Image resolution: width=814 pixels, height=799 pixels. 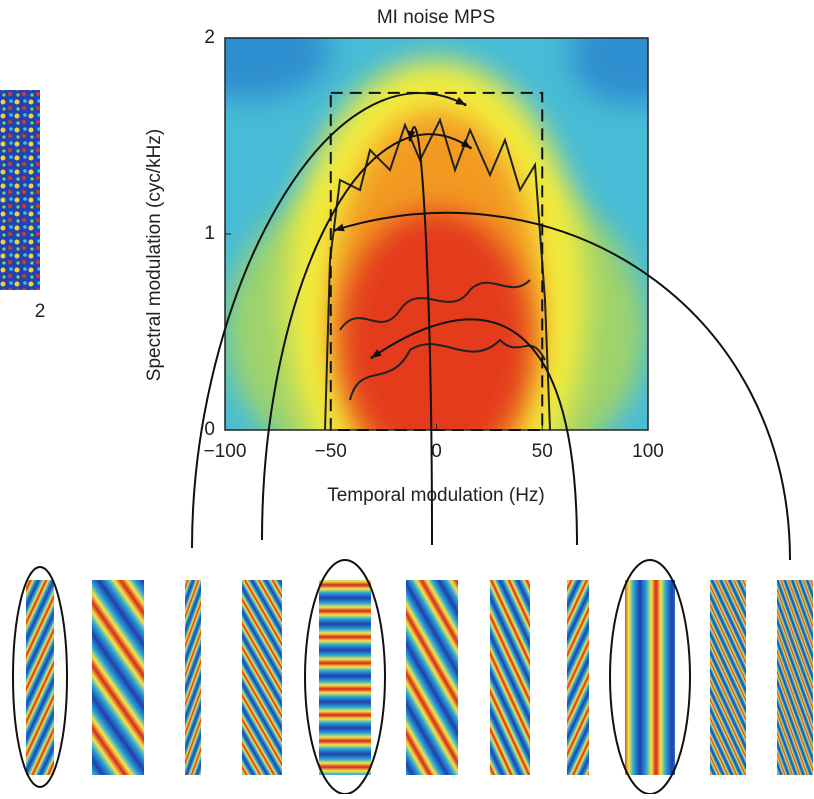 What do you see at coordinates (436, 495) in the screenshot?
I see `x-axis-label: Temporal modulation (Hz)` at bounding box center [436, 495].